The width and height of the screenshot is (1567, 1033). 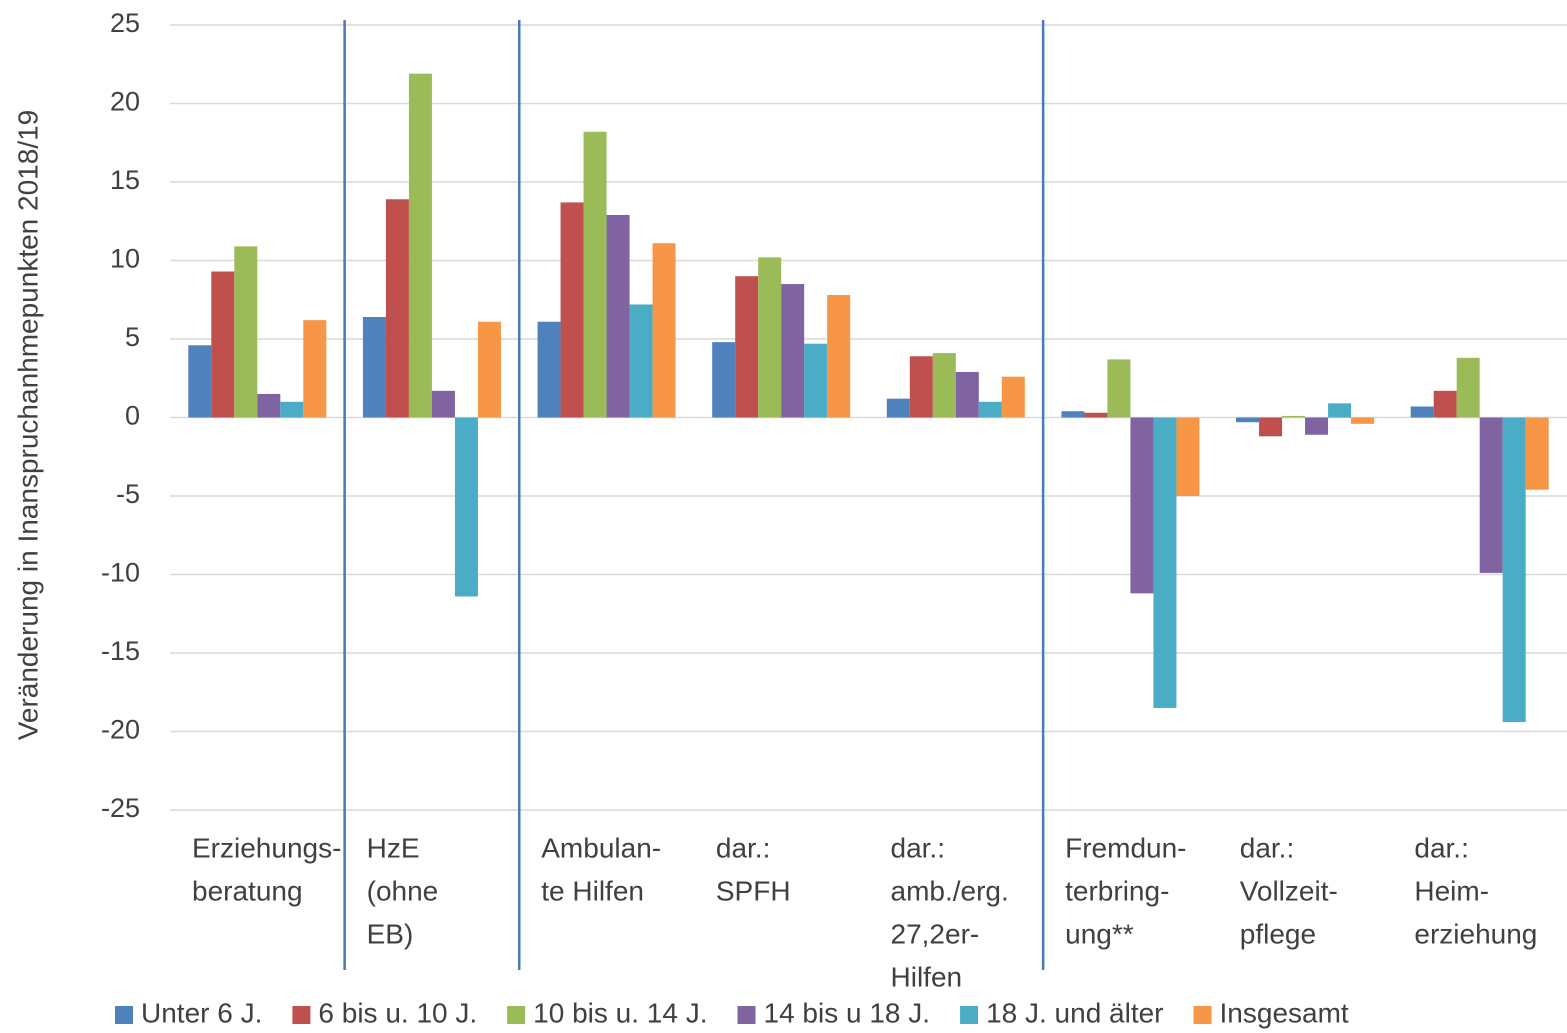 I want to click on legend-label: 6 bis u. 10 J., so click(x=397, y=1012).